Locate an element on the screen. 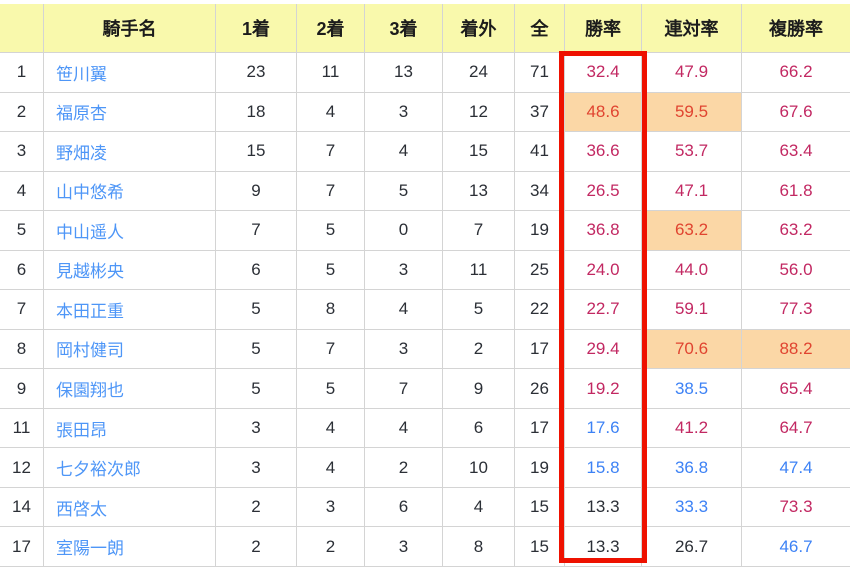 The image size is (850, 567). show-rate-cell: 73.3 is located at coordinates (796, 507).